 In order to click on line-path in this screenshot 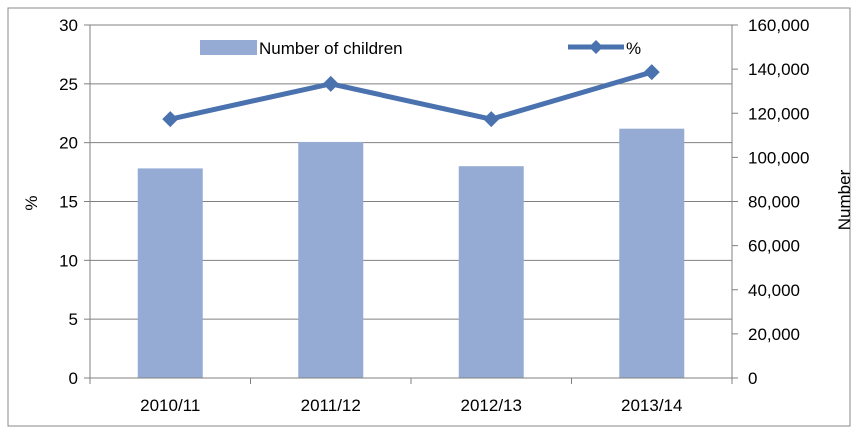, I will do `click(411, 95)`.